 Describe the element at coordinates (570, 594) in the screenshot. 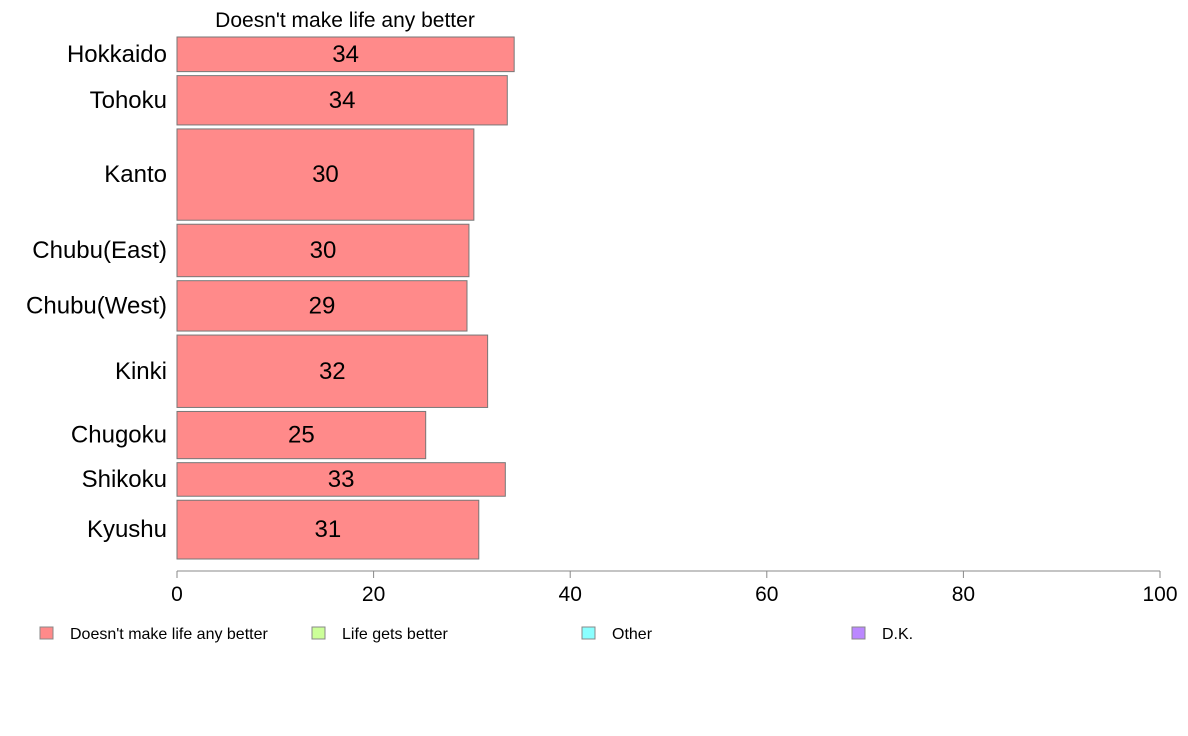

I see `x-tick-label-40: 40` at that location.